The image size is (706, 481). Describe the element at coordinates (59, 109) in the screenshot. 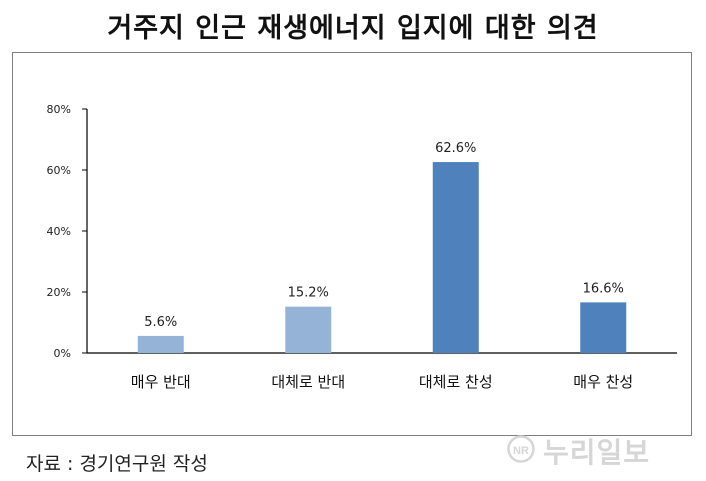

I see `y-tick-label: 80%` at that location.